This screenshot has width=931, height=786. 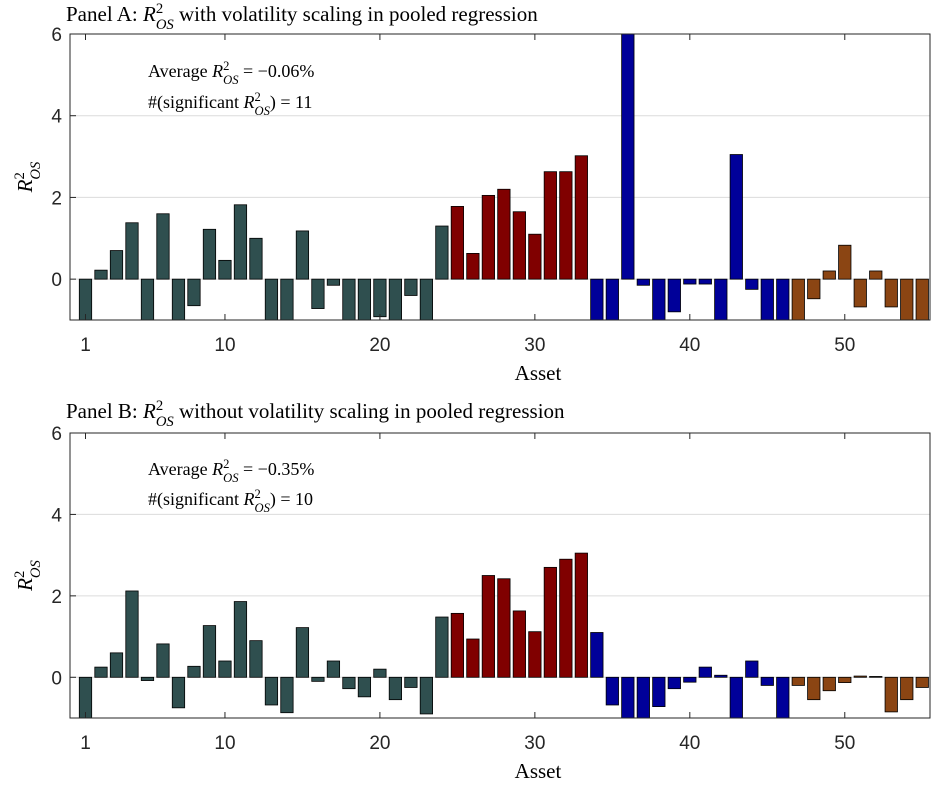 I want to click on x-tick-label: 10, so click(x=224, y=743).